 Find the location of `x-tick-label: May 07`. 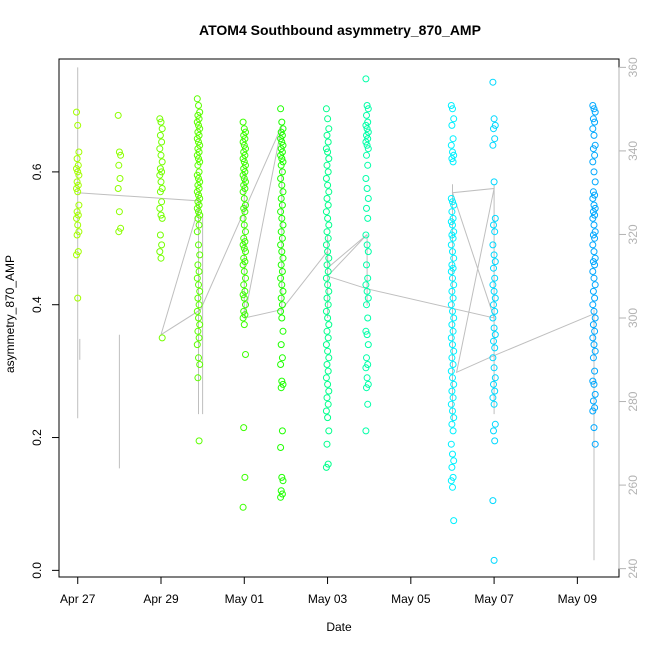

x-tick-label: May 07 is located at coordinates (494, 599).